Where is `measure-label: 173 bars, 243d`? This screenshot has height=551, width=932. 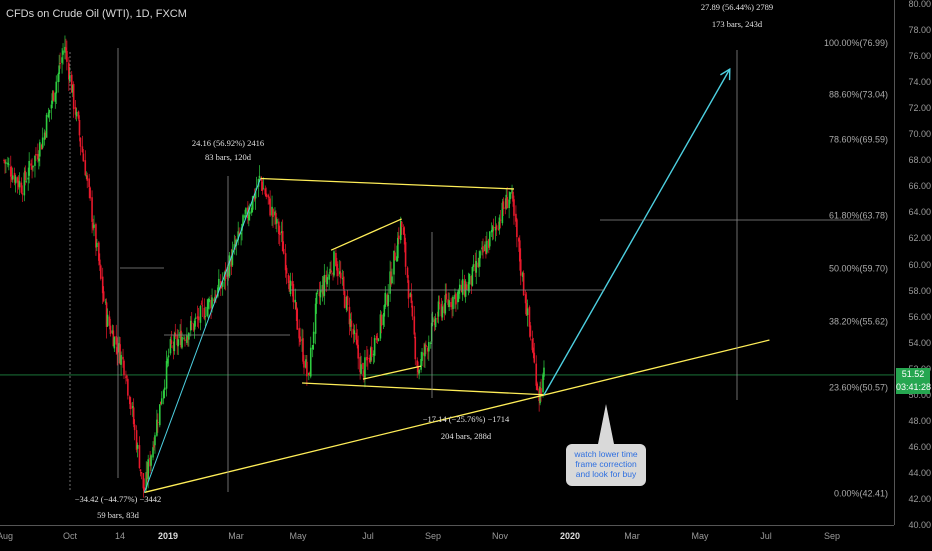
measure-label: 173 bars, 243d is located at coordinates (737, 24).